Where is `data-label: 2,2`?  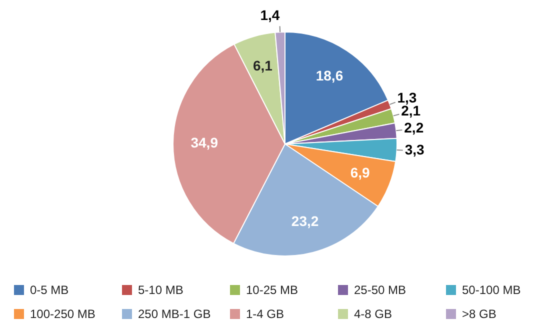 data-label: 2,2 is located at coordinates (414, 128).